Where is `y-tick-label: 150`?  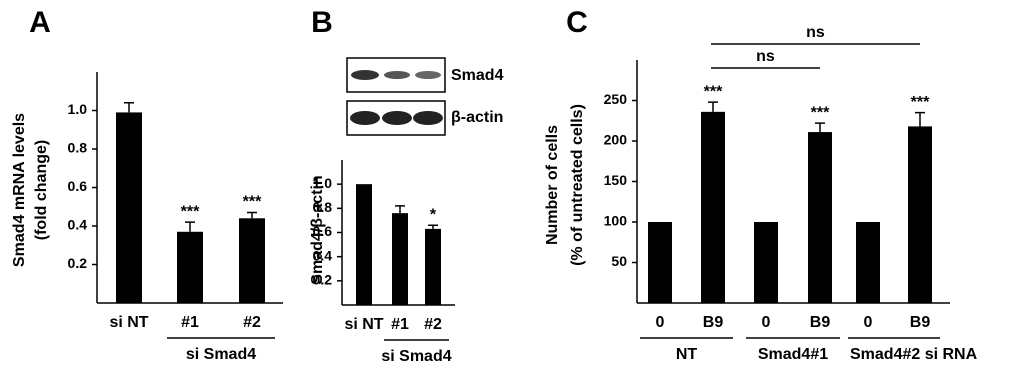
y-tick-label: 150 is located at coordinates (616, 180).